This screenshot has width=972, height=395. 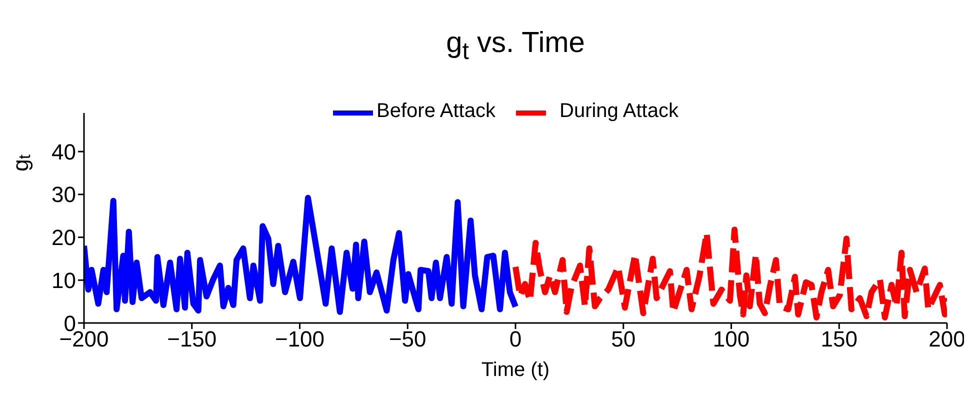 I want to click on y-tick-label: 40, so click(x=64, y=151).